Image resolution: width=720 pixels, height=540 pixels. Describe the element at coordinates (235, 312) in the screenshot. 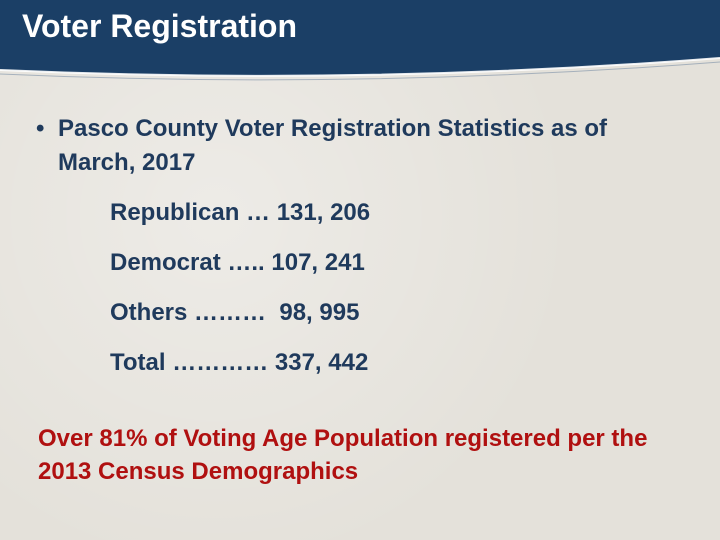

I see `stat-others: Others ……… 98, 995` at that location.